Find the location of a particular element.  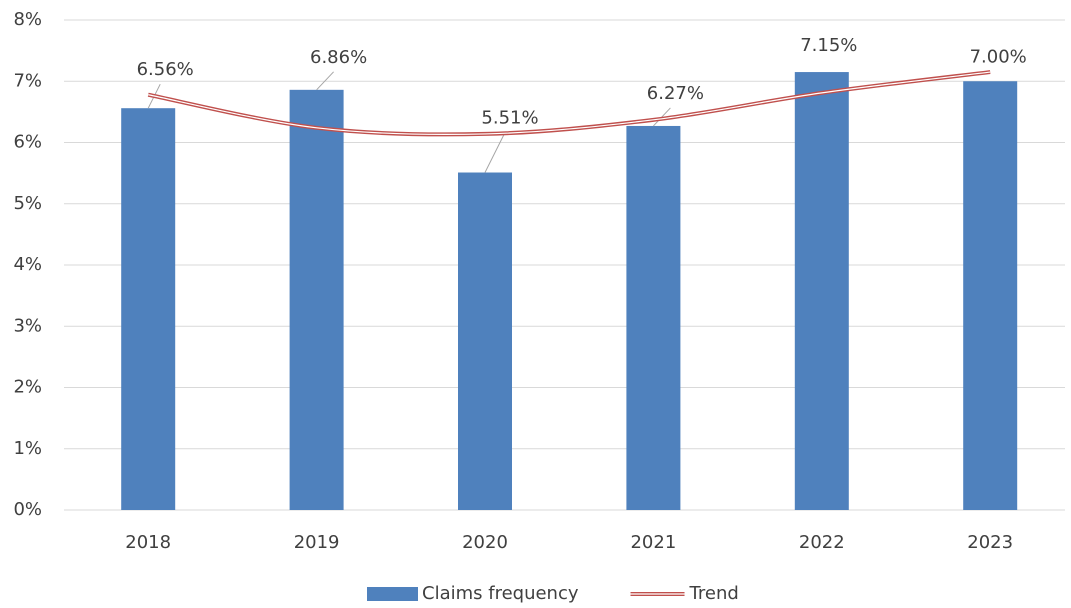

data-label: 5.51% is located at coordinates (509, 118).